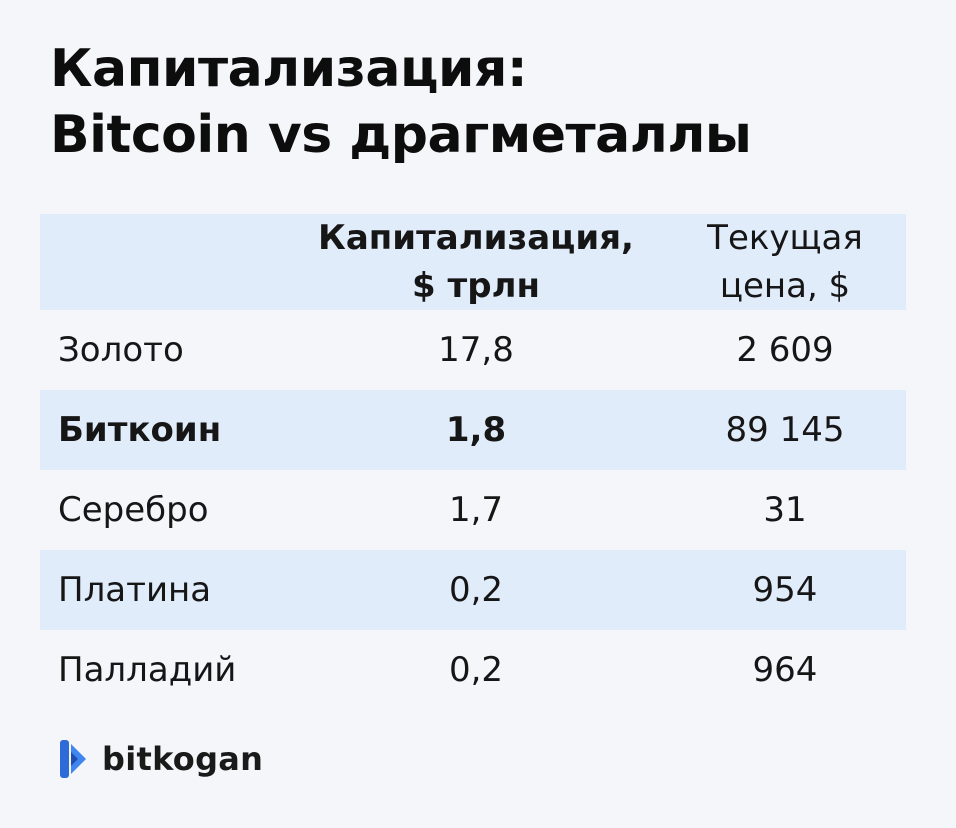 This screenshot has width=956, height=828. What do you see at coordinates (476, 286) in the screenshot?
I see `column-header-capitalization-line2: $ трлн` at bounding box center [476, 286].